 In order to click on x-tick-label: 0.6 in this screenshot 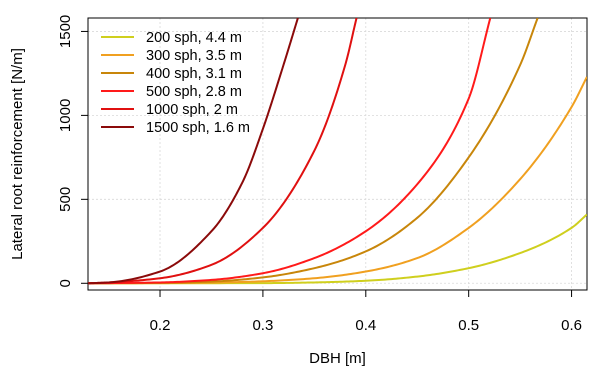, I will do `click(571, 325)`.